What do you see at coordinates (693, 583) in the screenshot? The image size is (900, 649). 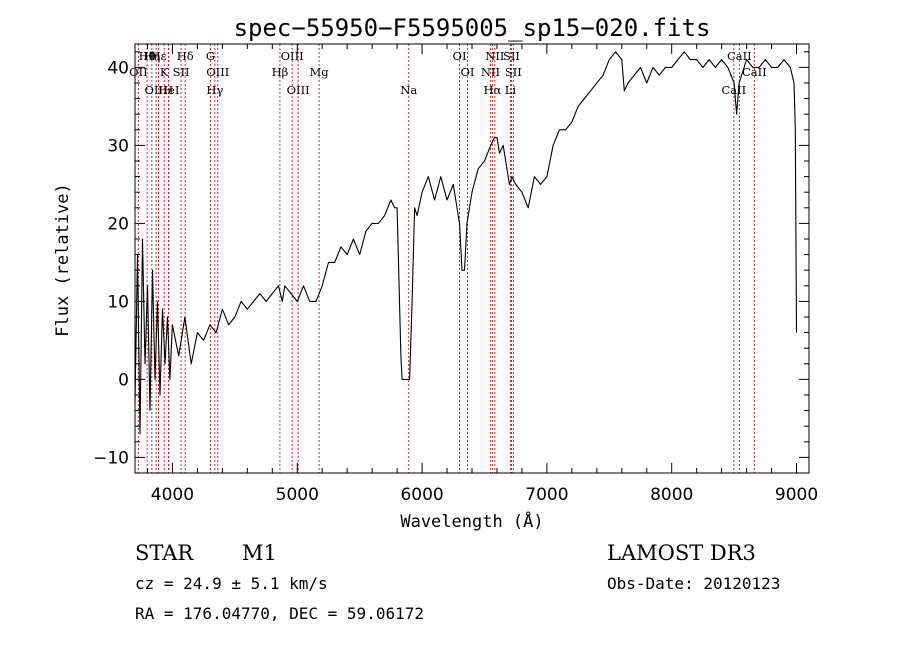 I see `observation-date: Obs-Date: 20120123` at bounding box center [693, 583].